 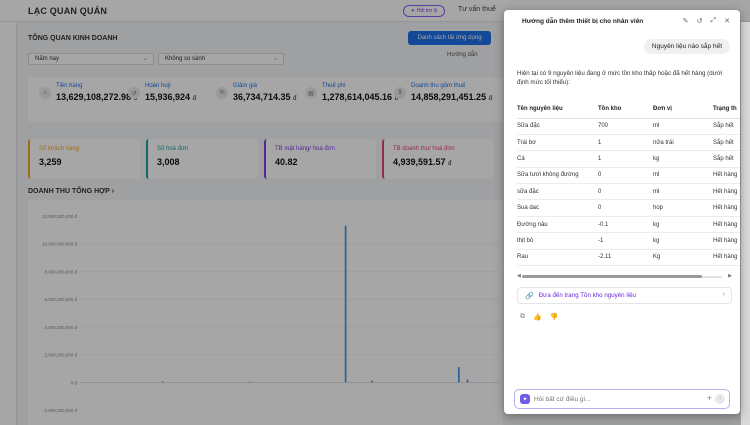 What do you see at coordinates (462, 55) in the screenshot?
I see `guide-link: Hướng dẫn` at bounding box center [462, 55].